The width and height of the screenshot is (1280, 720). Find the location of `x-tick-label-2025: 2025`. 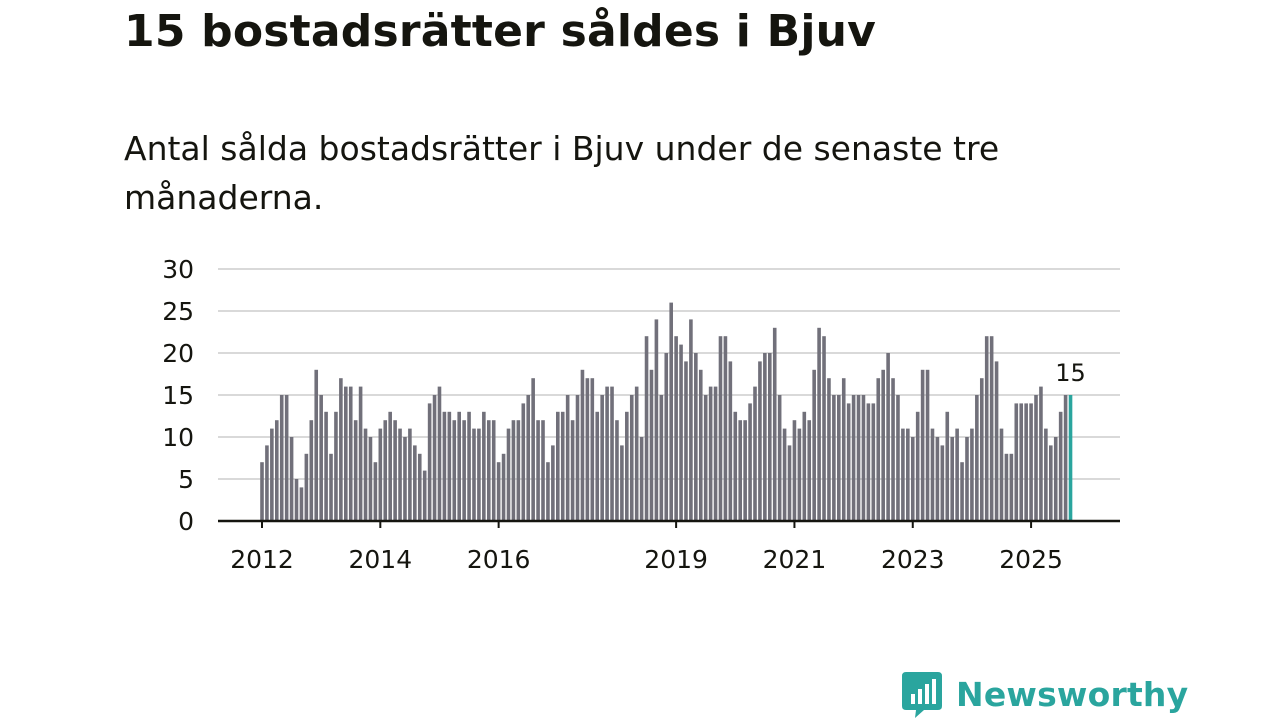

x-tick-label-2025: 2025 is located at coordinates (1031, 559).